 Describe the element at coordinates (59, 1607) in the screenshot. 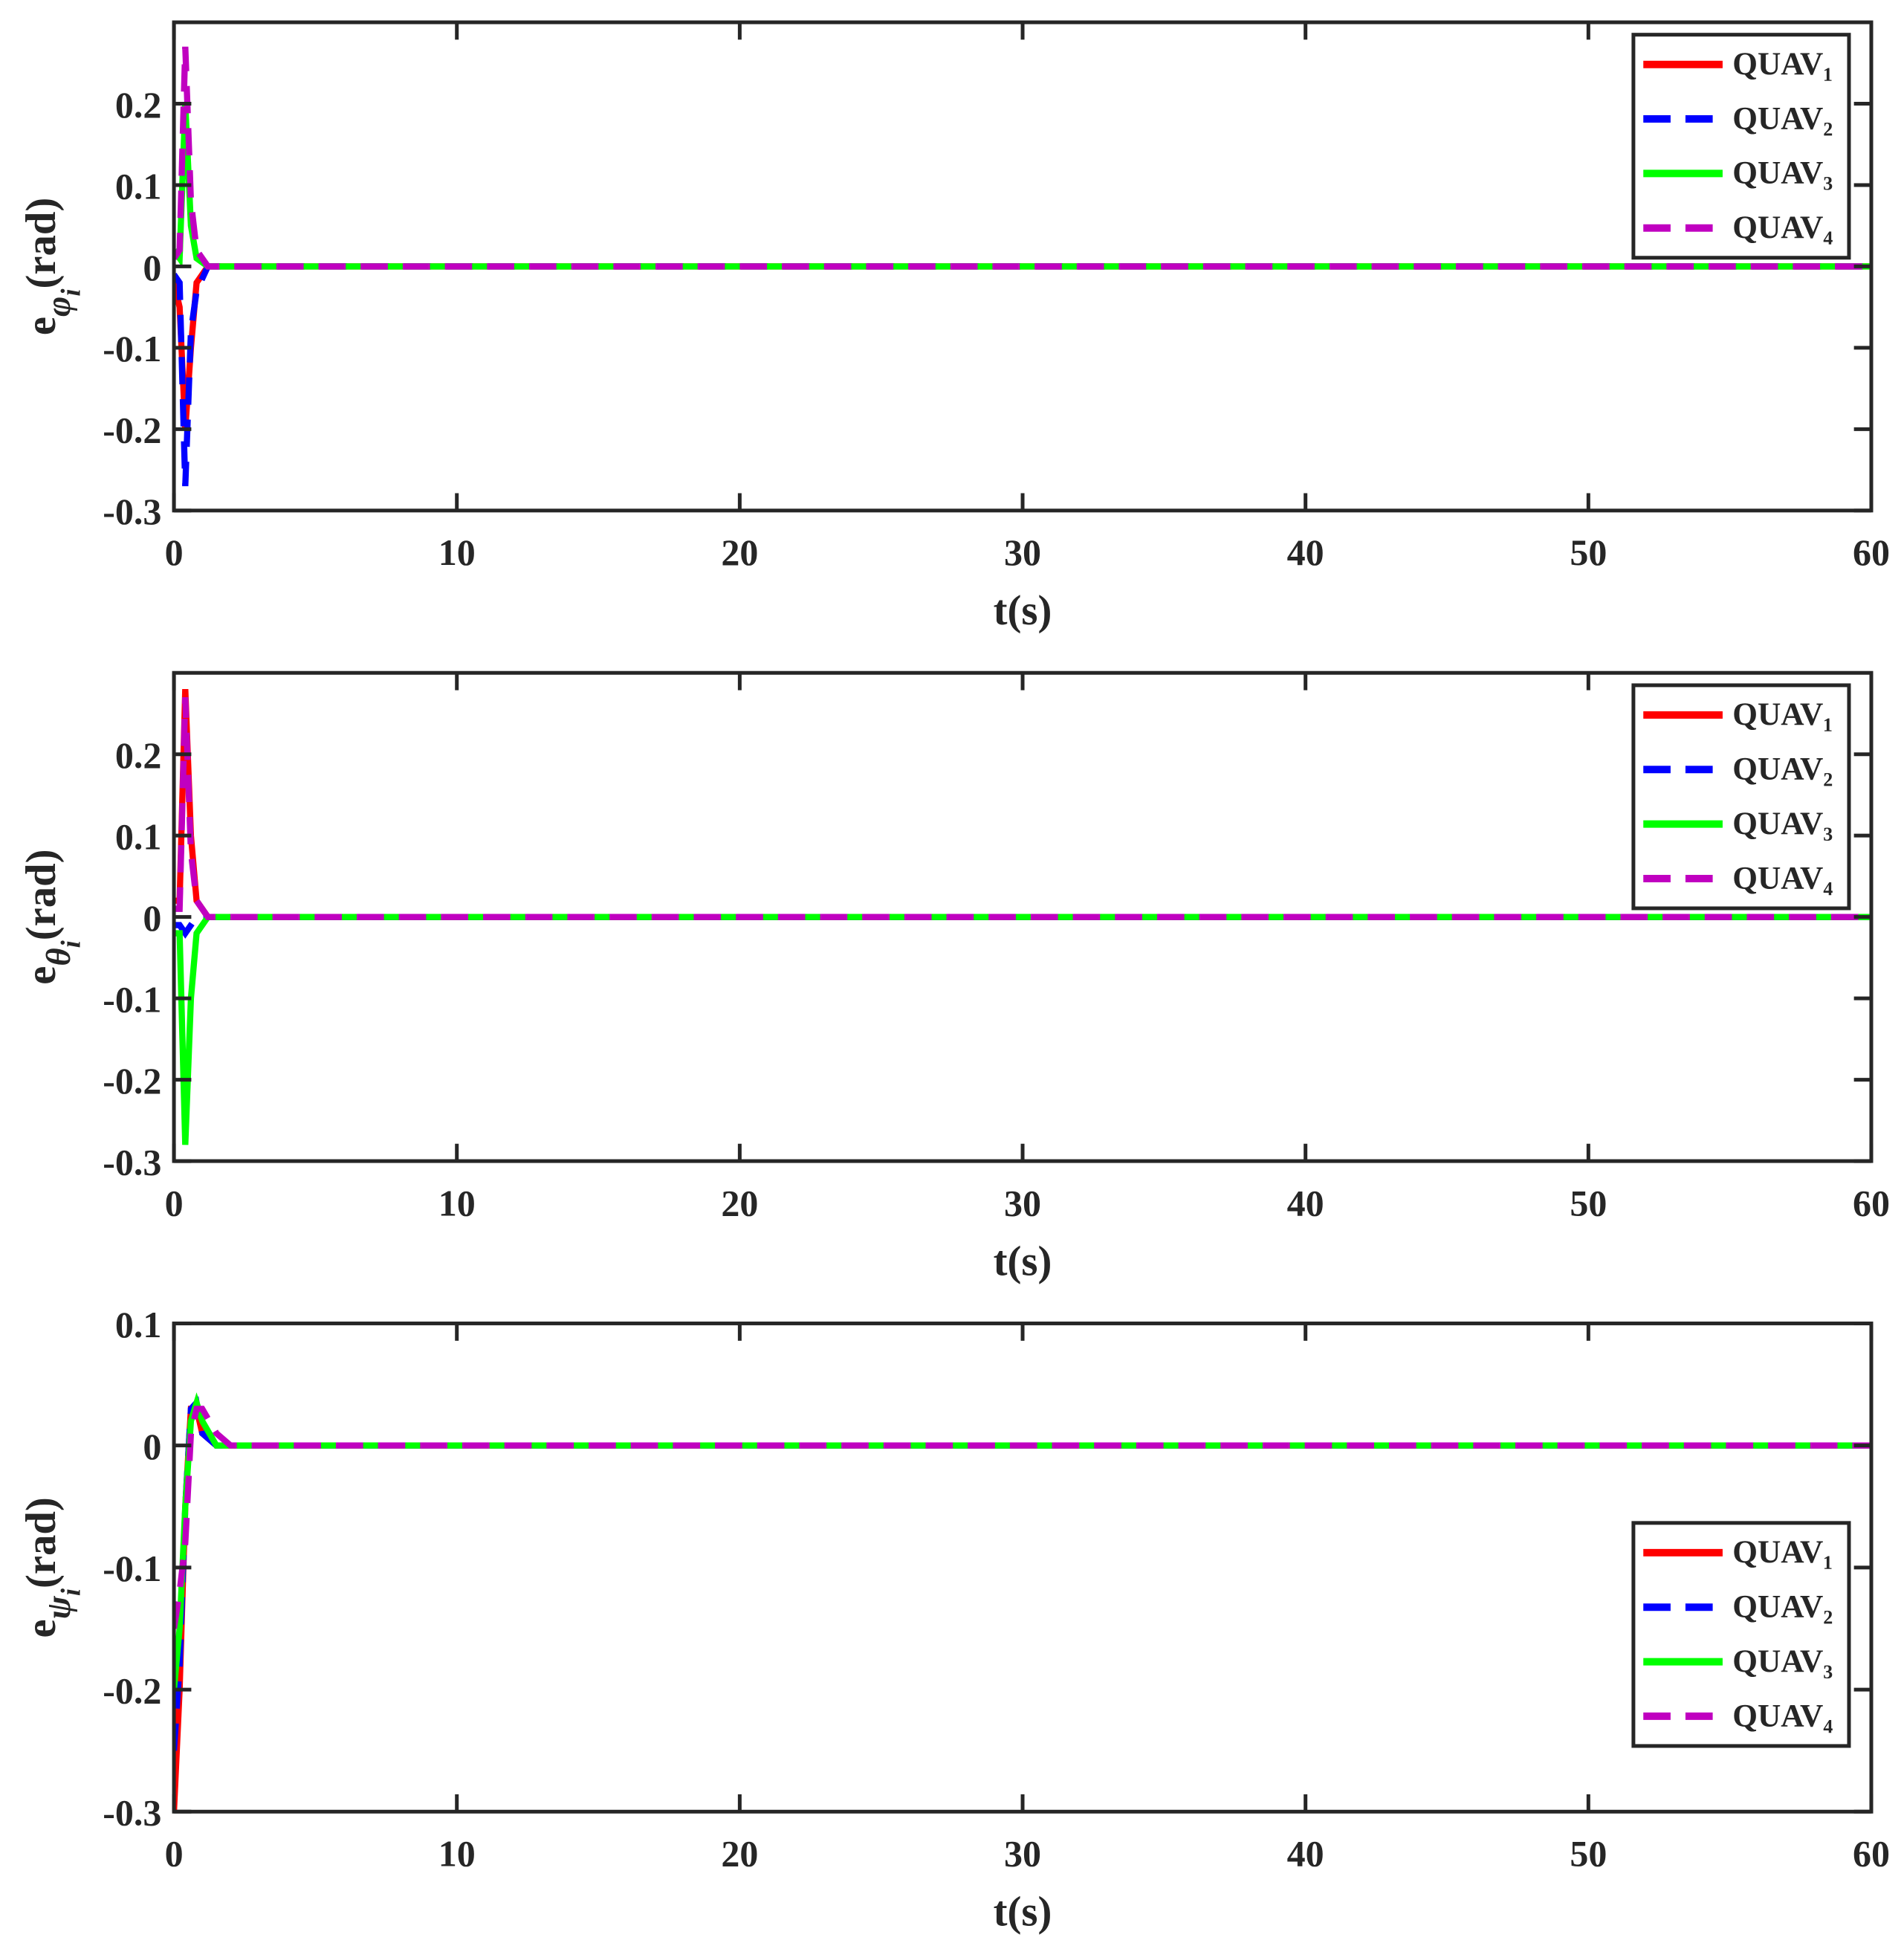

I see `y-label-sub: ψ` at that location.